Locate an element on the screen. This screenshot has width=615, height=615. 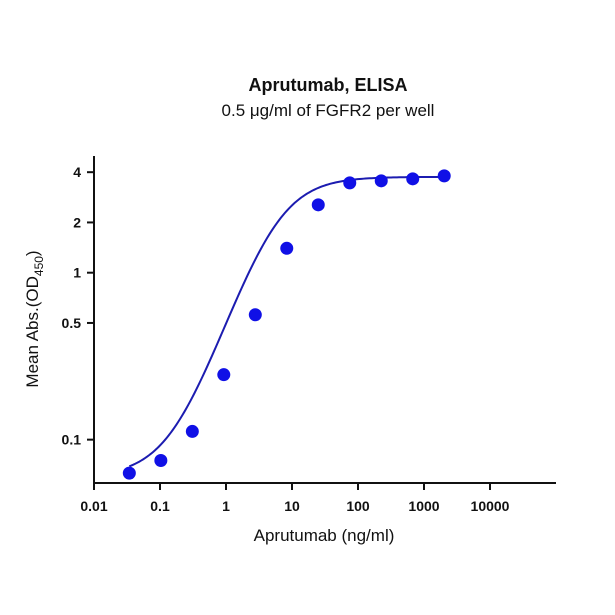
y-axis-label: Mean Abs.(OD450) is located at coordinates (34, 318).